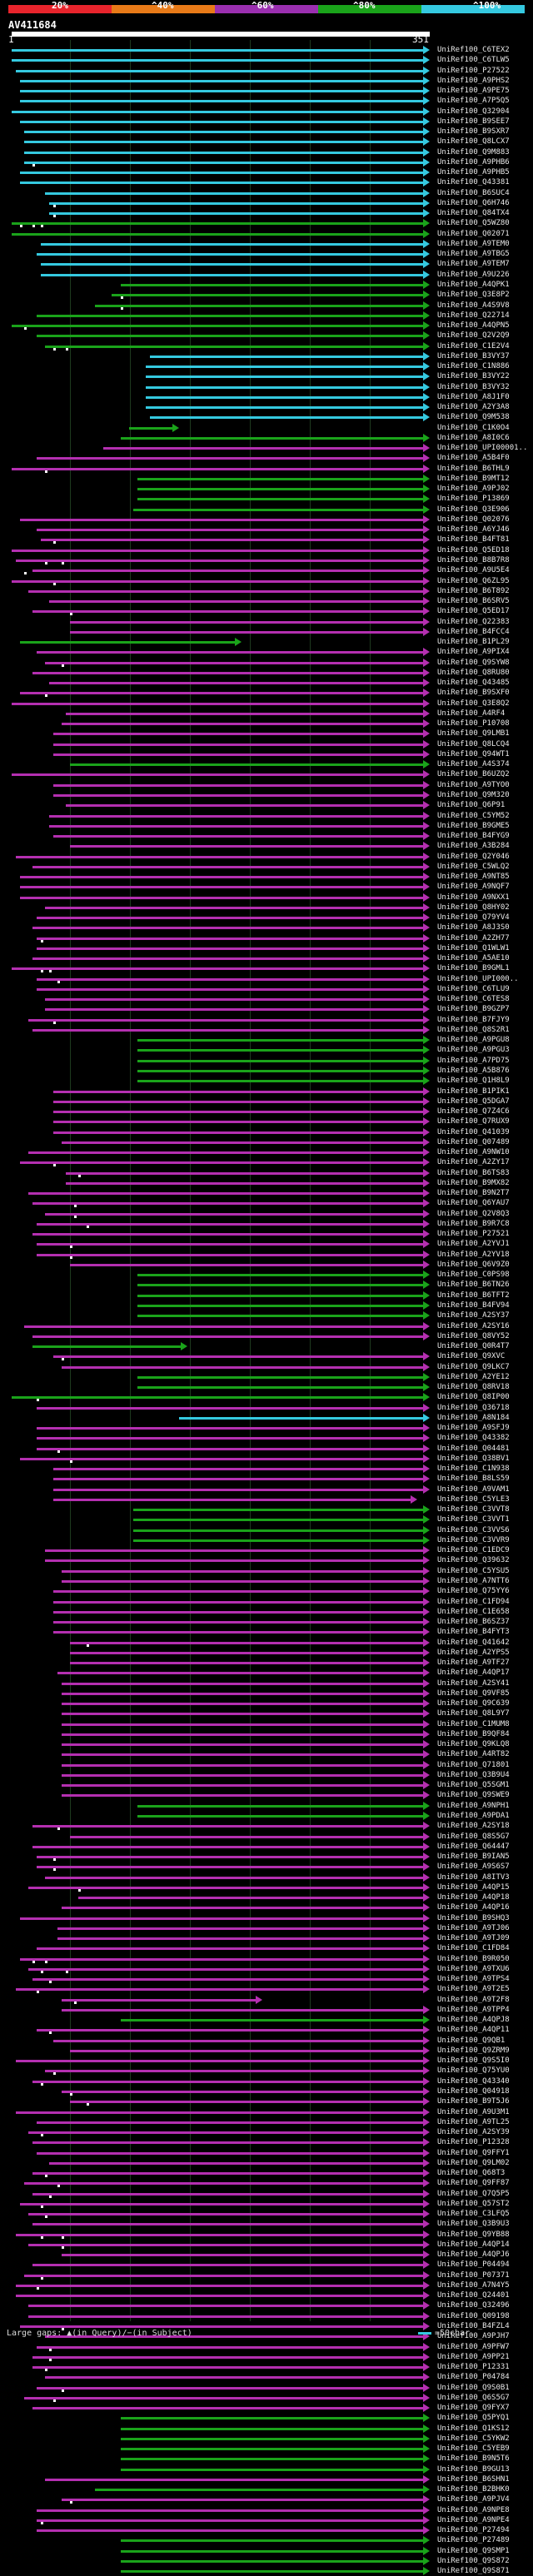 This screenshot has height=2576, width=533. I want to click on hit-link: UniRef100_C5WLQ2, so click(473, 866).